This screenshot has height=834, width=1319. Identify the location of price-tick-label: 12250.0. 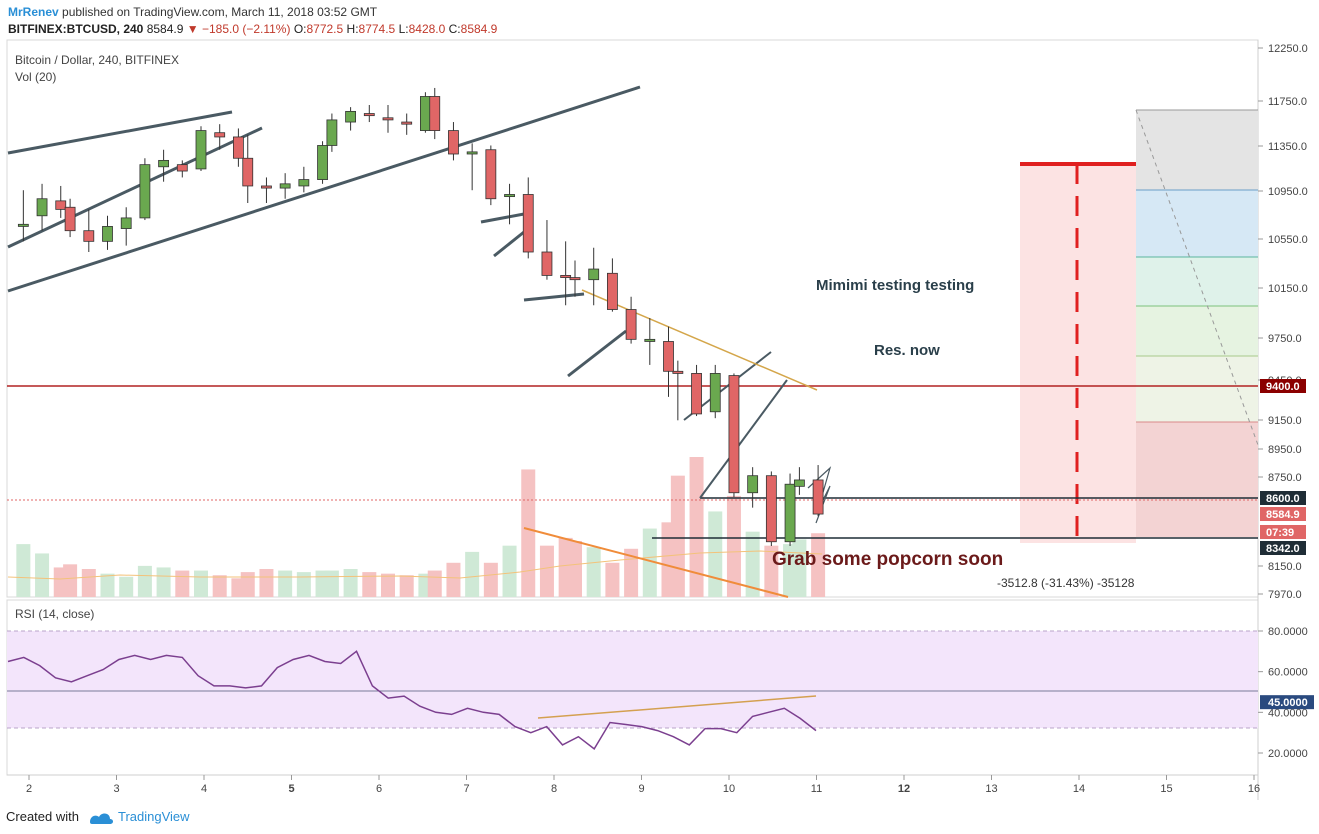
(1288, 49).